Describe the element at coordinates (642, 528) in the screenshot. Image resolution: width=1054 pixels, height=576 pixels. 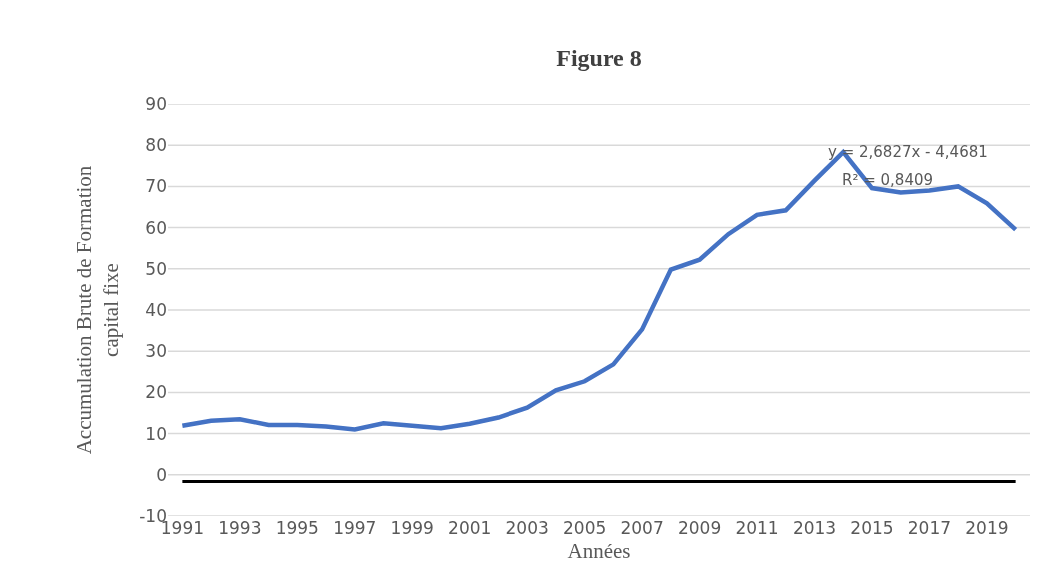
I see `x-tick-label: 2007` at that location.